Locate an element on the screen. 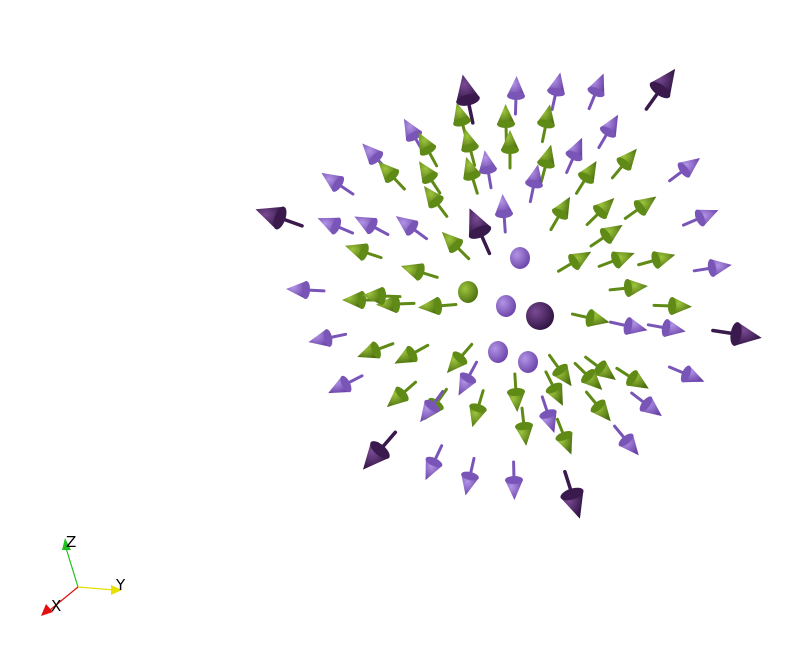 This screenshot has height=665, width=798. z-axis-label: Z is located at coordinates (71, 542).